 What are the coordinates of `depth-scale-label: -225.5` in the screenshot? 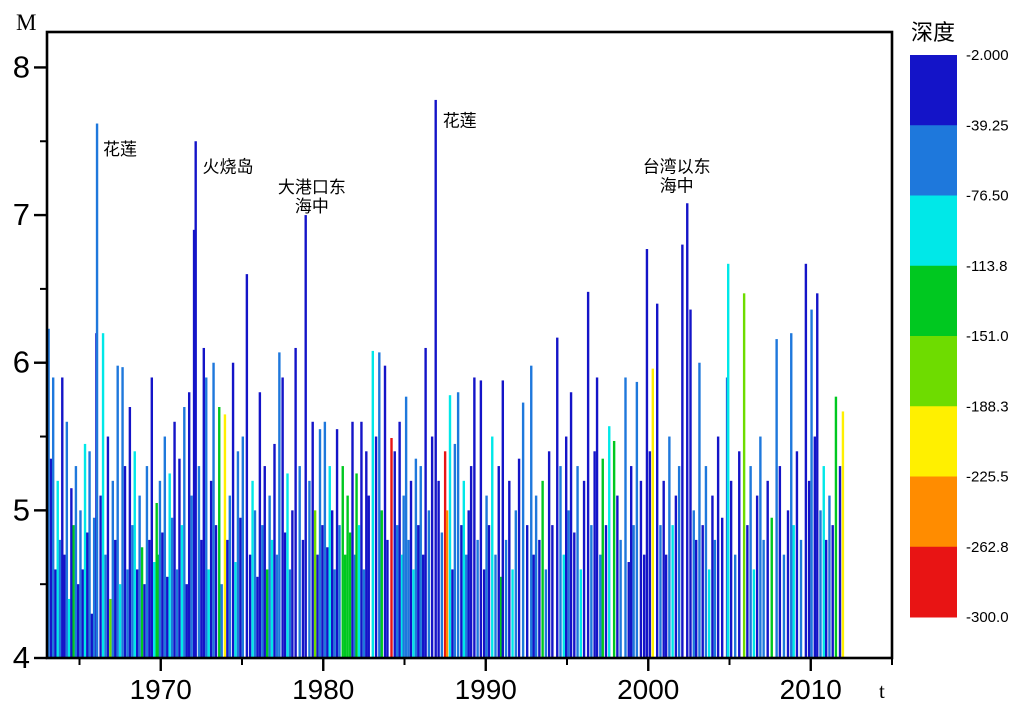 It's located at (987, 477).